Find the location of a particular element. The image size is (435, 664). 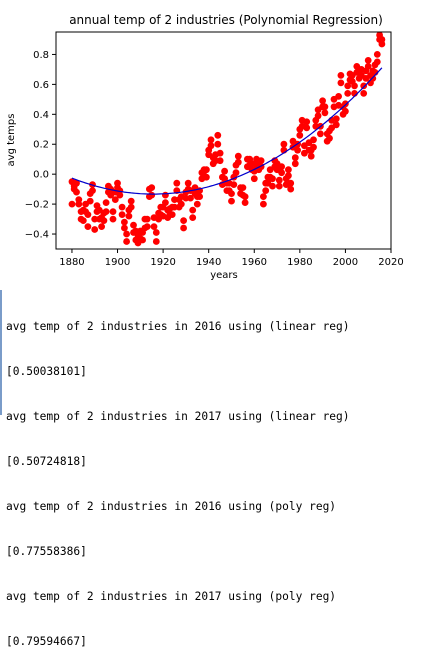

y-tick-label: 0.4 is located at coordinates (41, 115).